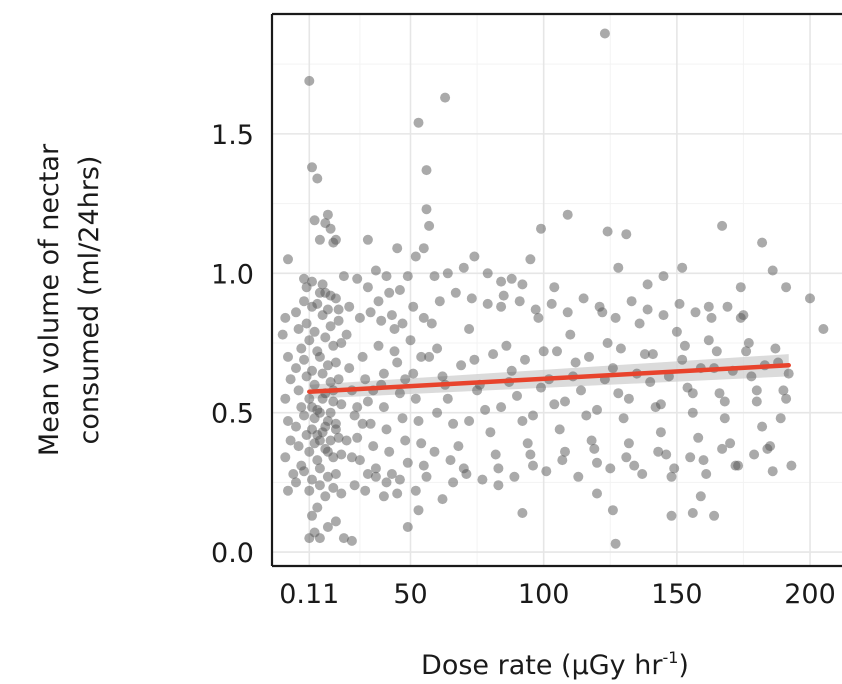 The width and height of the screenshot is (842, 684). Describe the element at coordinates (555, 664) in the screenshot. I see `x-axis-title: Dose rate (µGy hr-1)` at that location.